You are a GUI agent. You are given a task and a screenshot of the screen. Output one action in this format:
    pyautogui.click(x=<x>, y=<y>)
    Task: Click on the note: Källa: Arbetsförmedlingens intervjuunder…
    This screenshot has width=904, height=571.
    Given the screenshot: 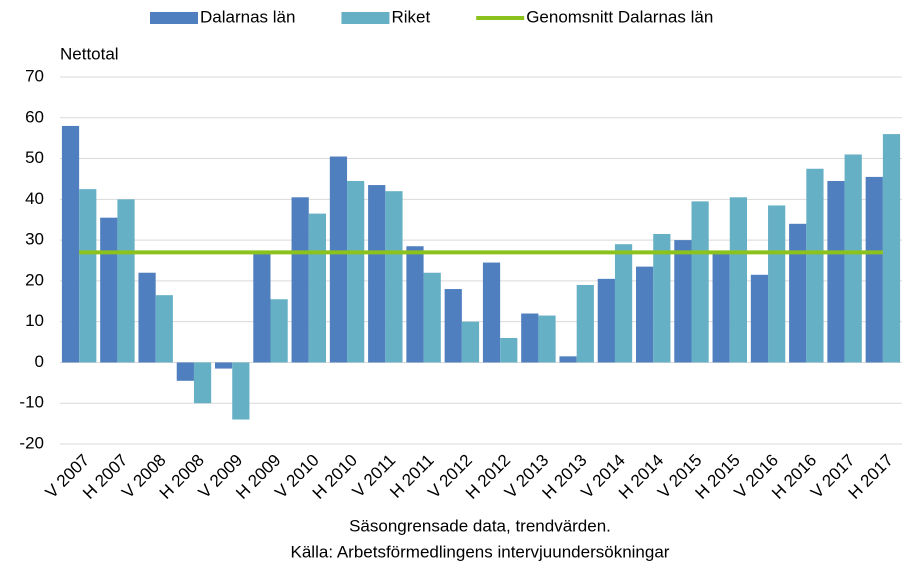 What is the action you would take?
    pyautogui.click(x=480, y=551)
    